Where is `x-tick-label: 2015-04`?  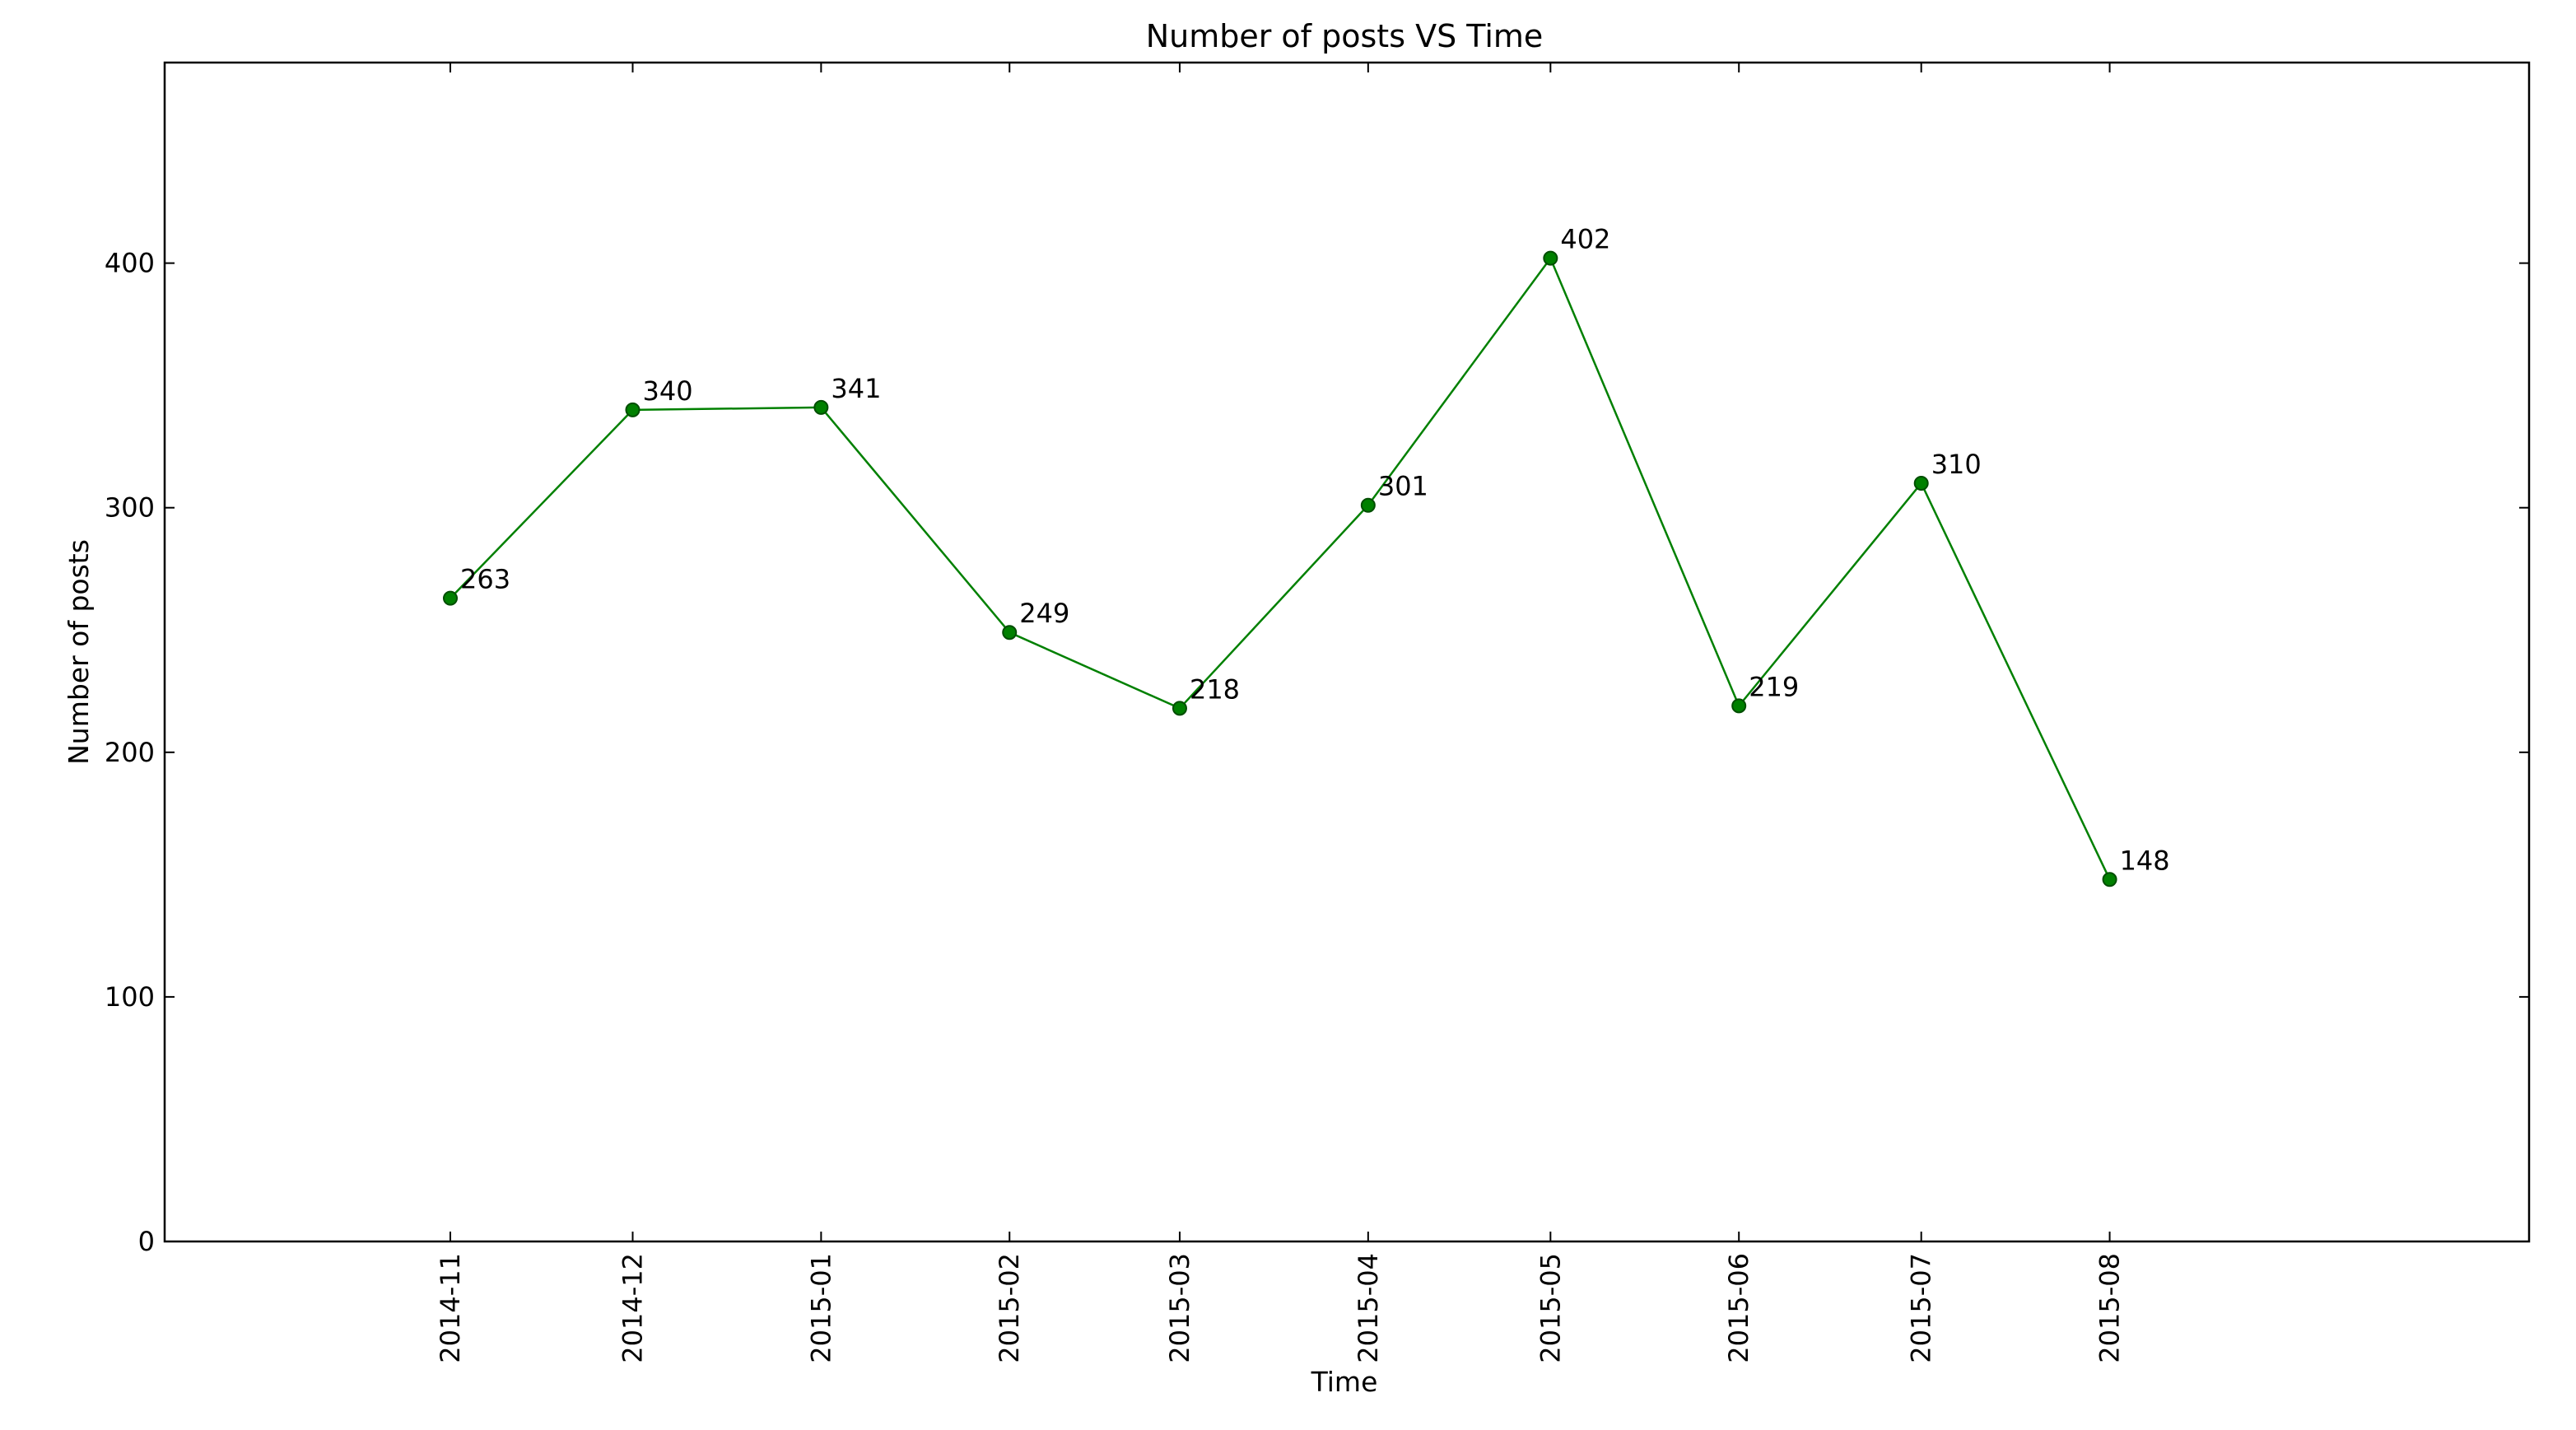
x-tick-label: 2015-04 is located at coordinates (1368, 1308).